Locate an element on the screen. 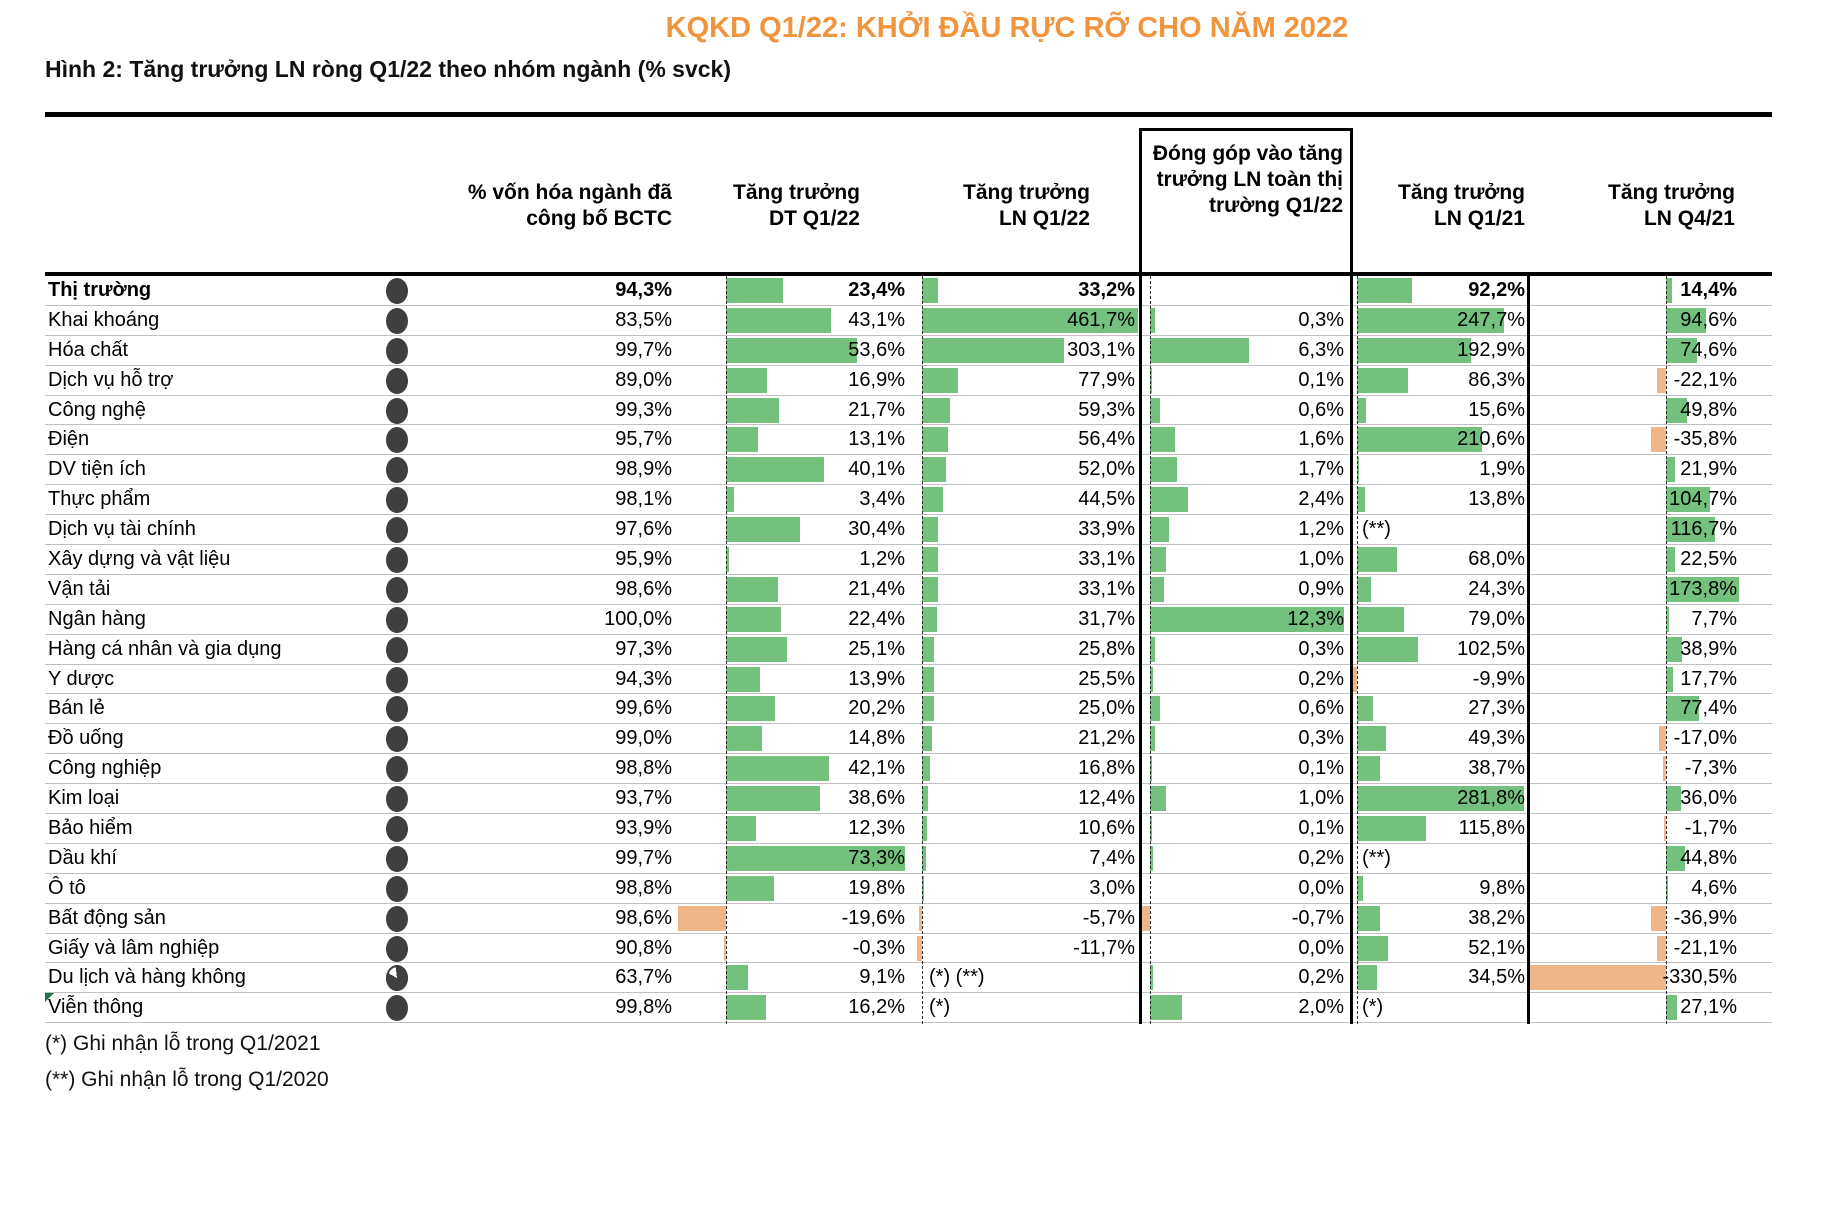 Image resolution: width=1826 pixels, height=1218 pixels. profit-growth-q1-21-value: 27,3% is located at coordinates (1496, 708).